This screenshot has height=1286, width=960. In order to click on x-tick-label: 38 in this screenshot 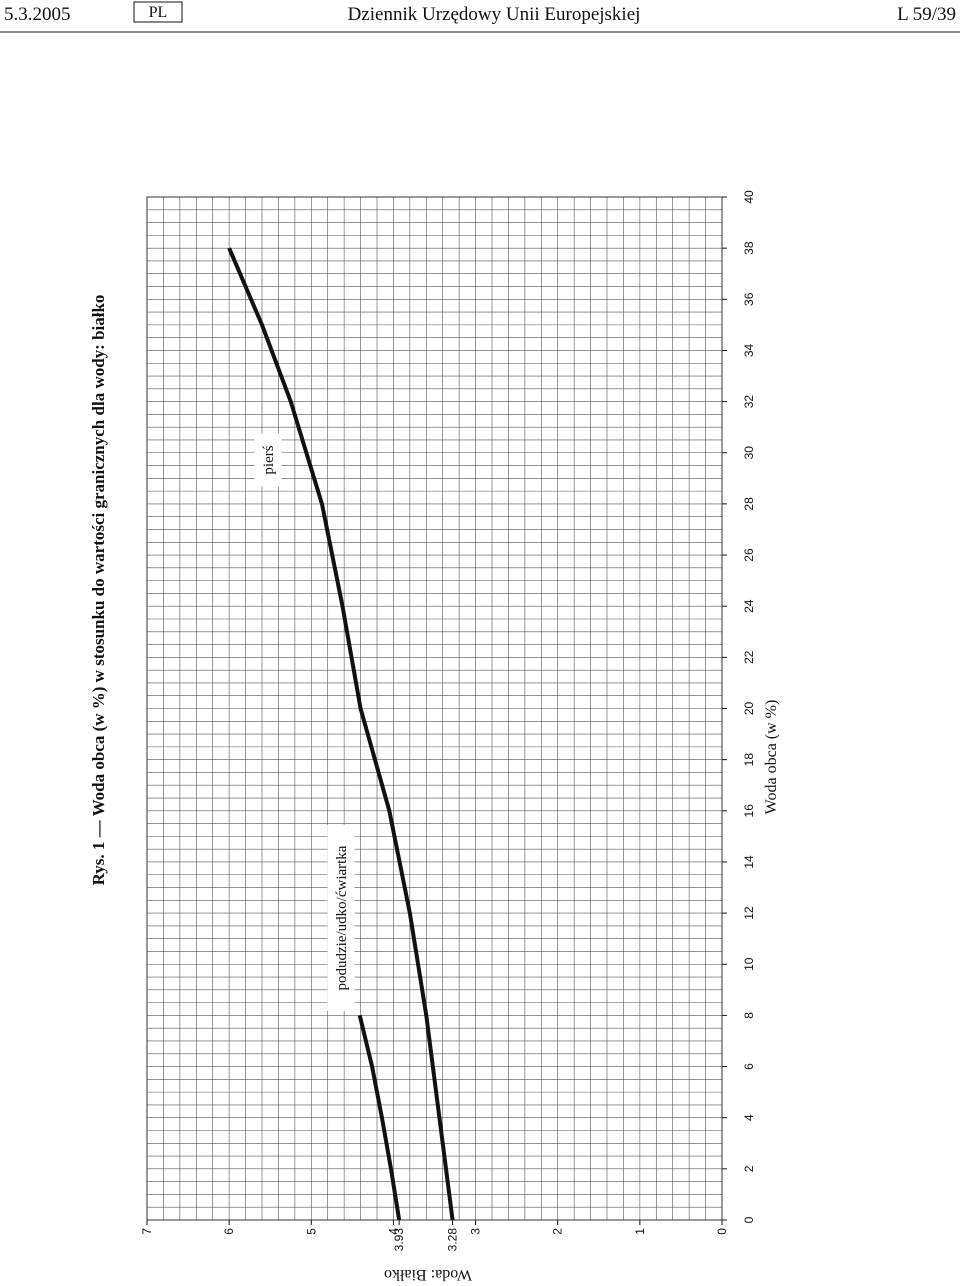, I will do `click(749, 248)`.